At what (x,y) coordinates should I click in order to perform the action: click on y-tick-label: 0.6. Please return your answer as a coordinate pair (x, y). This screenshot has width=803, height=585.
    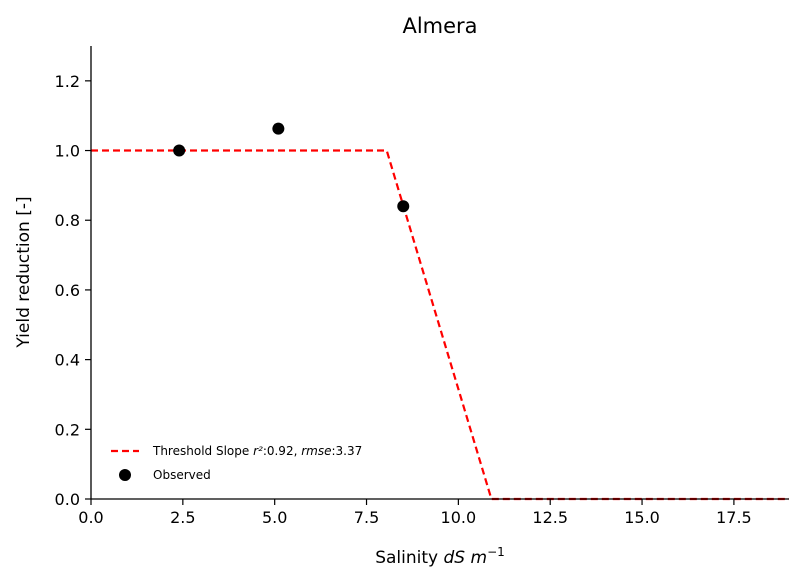
    Looking at the image, I should click on (67, 290).